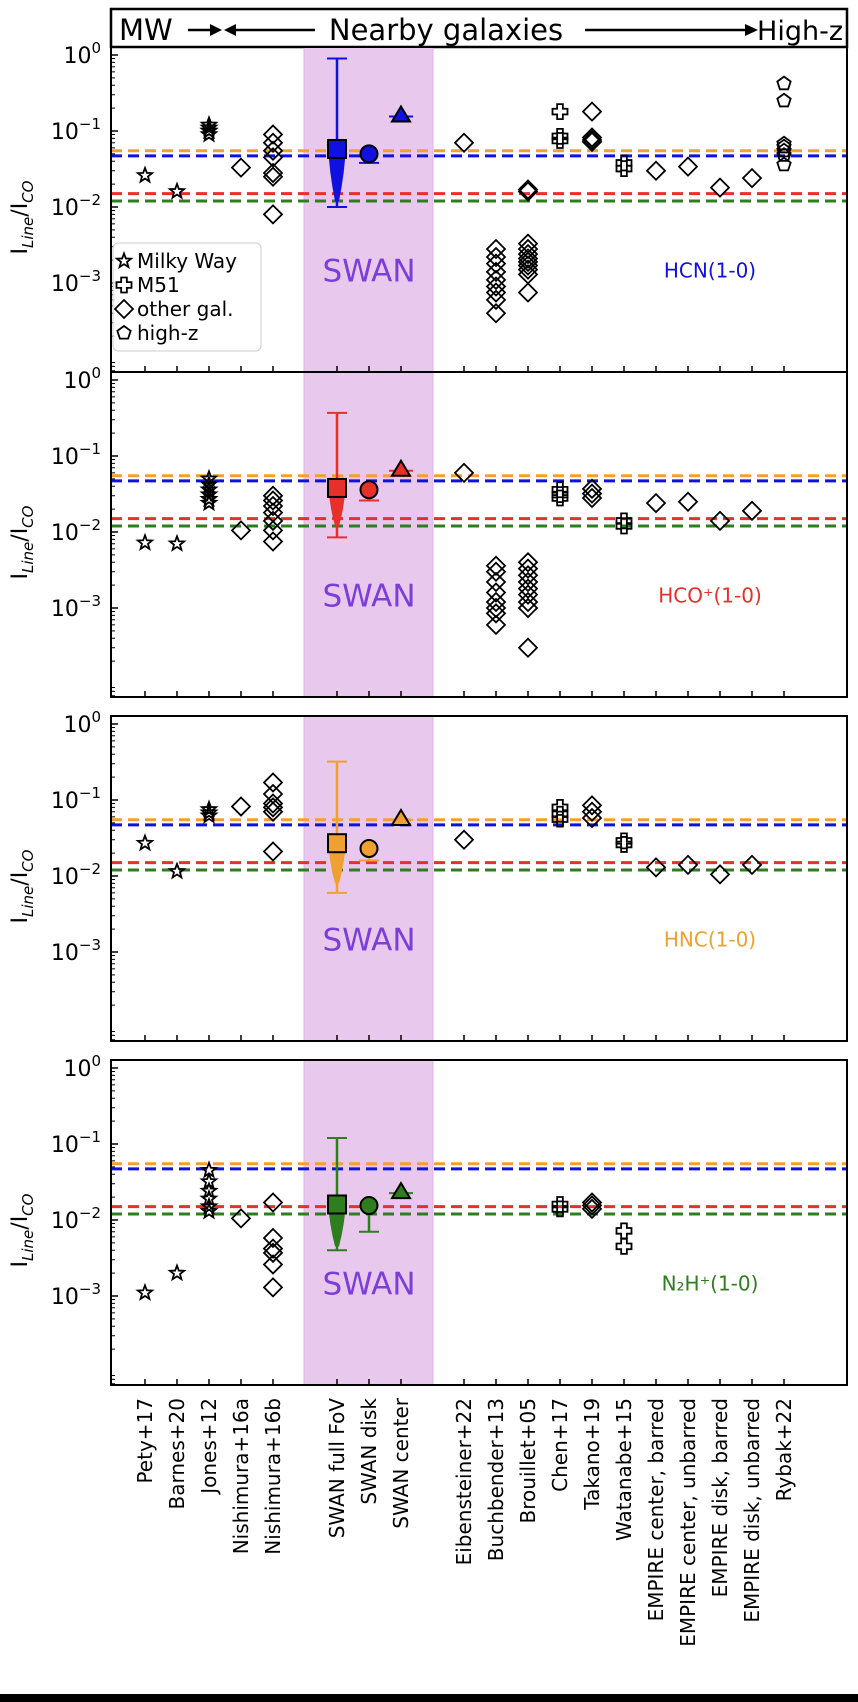  Describe the element at coordinates (784, 1449) in the screenshot. I see `x-category-label: Rybak+22` at that location.